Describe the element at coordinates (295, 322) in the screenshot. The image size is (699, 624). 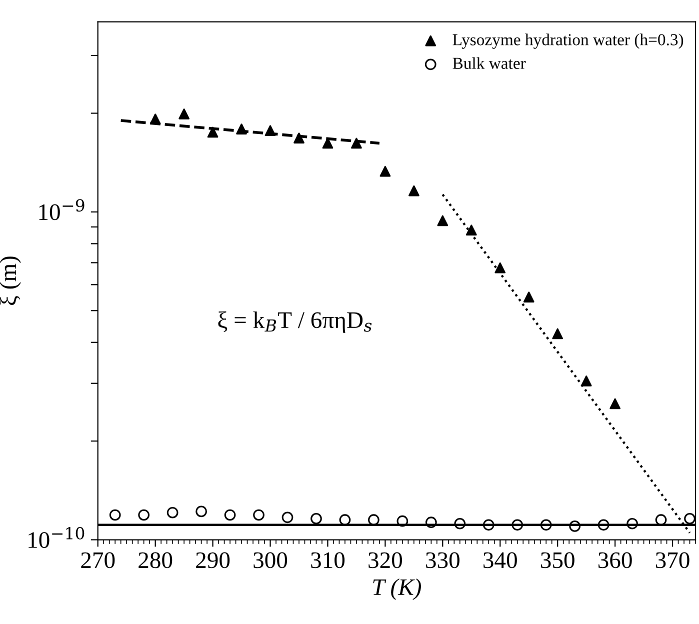
I see `annotation: ξ = k$_{B}$T / 6πηD$_{s}$` at that location.